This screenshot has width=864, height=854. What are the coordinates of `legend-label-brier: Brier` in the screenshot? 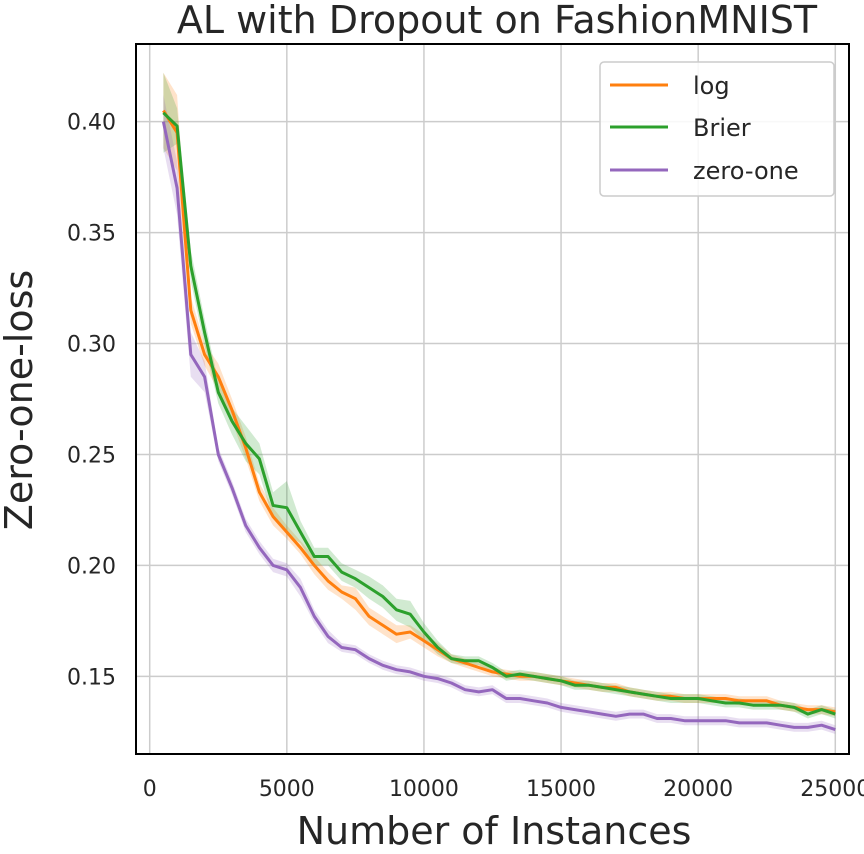 It's located at (722, 128).